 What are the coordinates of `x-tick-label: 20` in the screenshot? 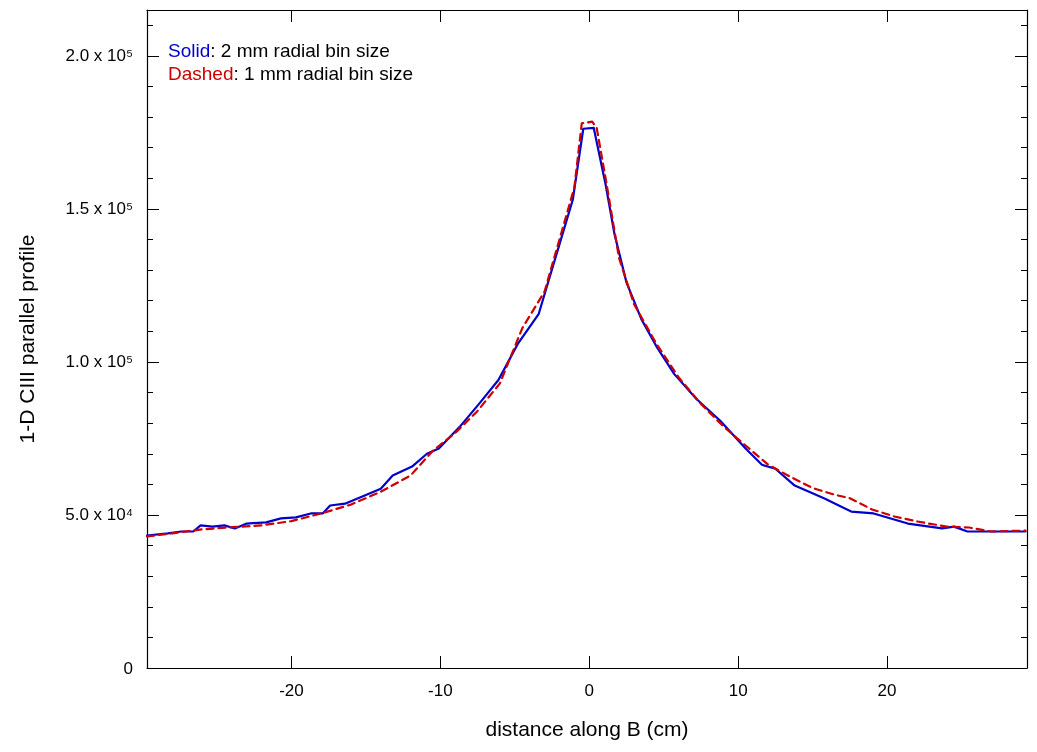 It's located at (887, 690).